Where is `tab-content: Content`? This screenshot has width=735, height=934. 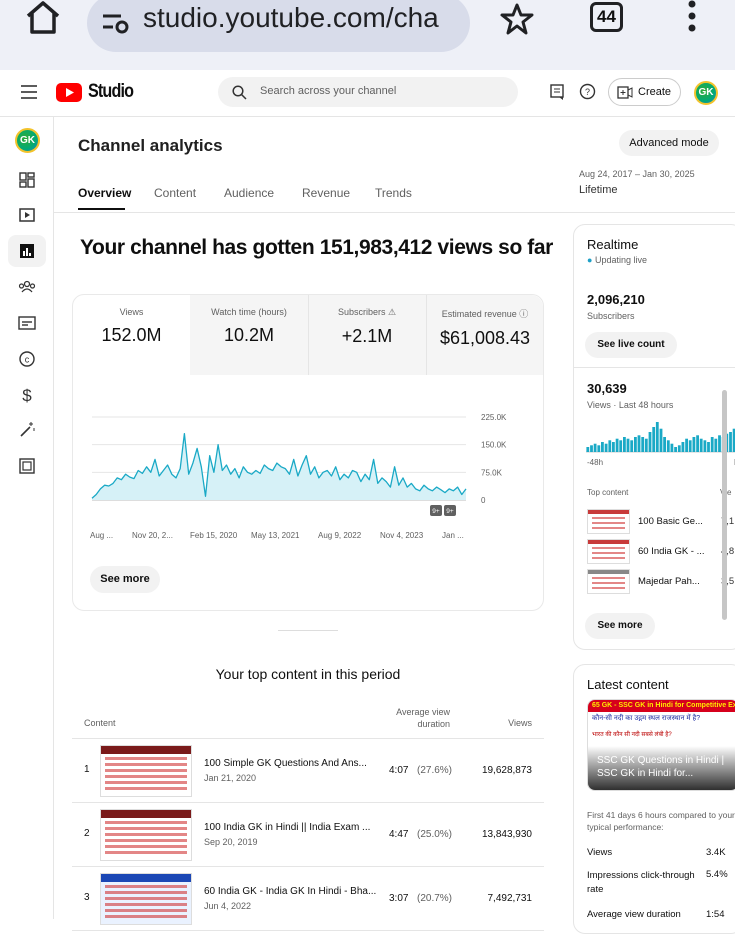
tab-content: Content is located at coordinates (175, 193).